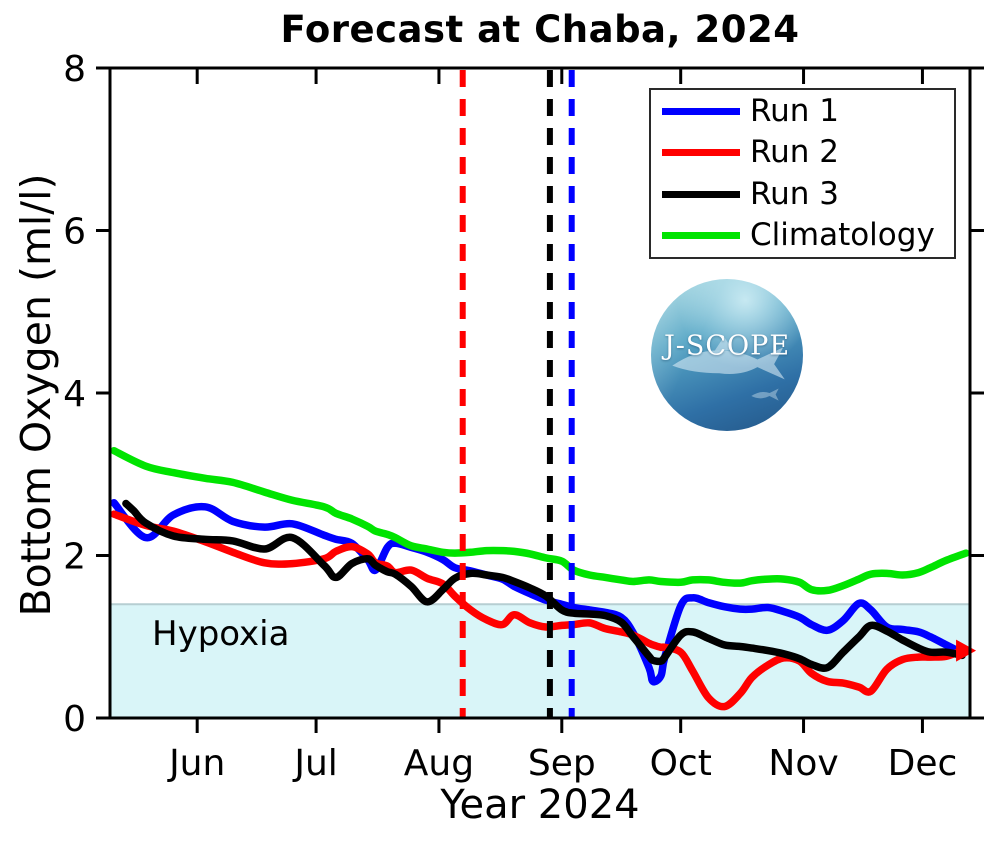  I want to click on y-tick-label: 8, so click(74, 69).